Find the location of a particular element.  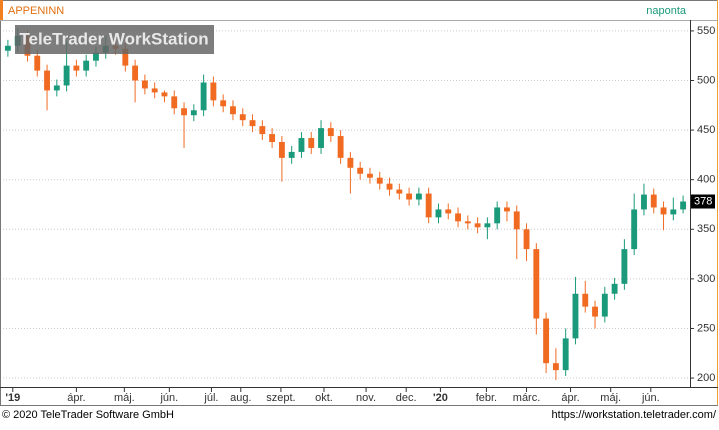

x-tick-label: nov. is located at coordinates (366, 398).